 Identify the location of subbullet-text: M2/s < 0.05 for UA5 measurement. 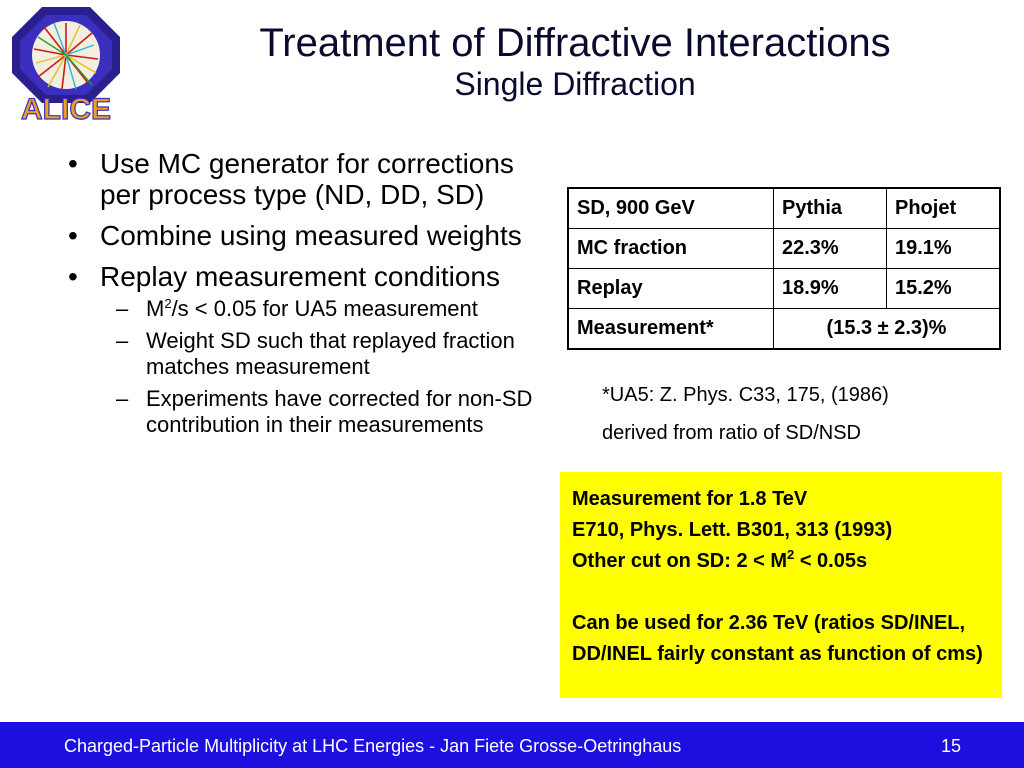
(312, 308).